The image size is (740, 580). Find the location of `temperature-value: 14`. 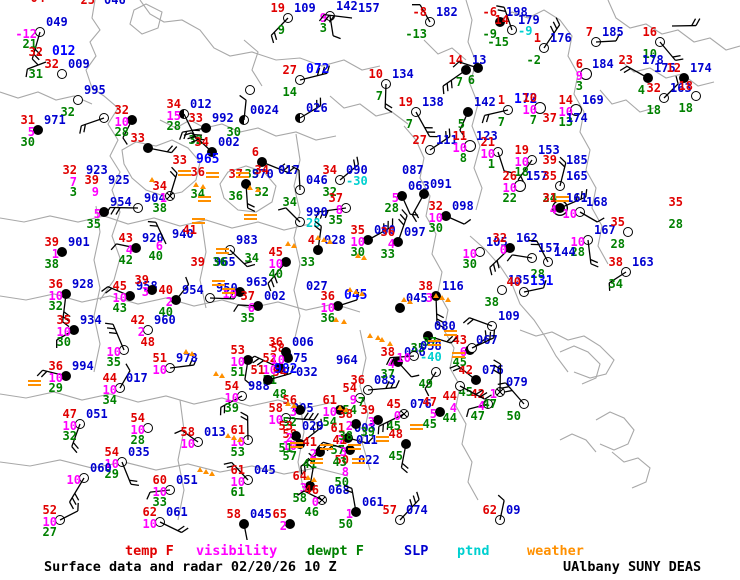

temperature-value: 14 is located at coordinates (565, 100).